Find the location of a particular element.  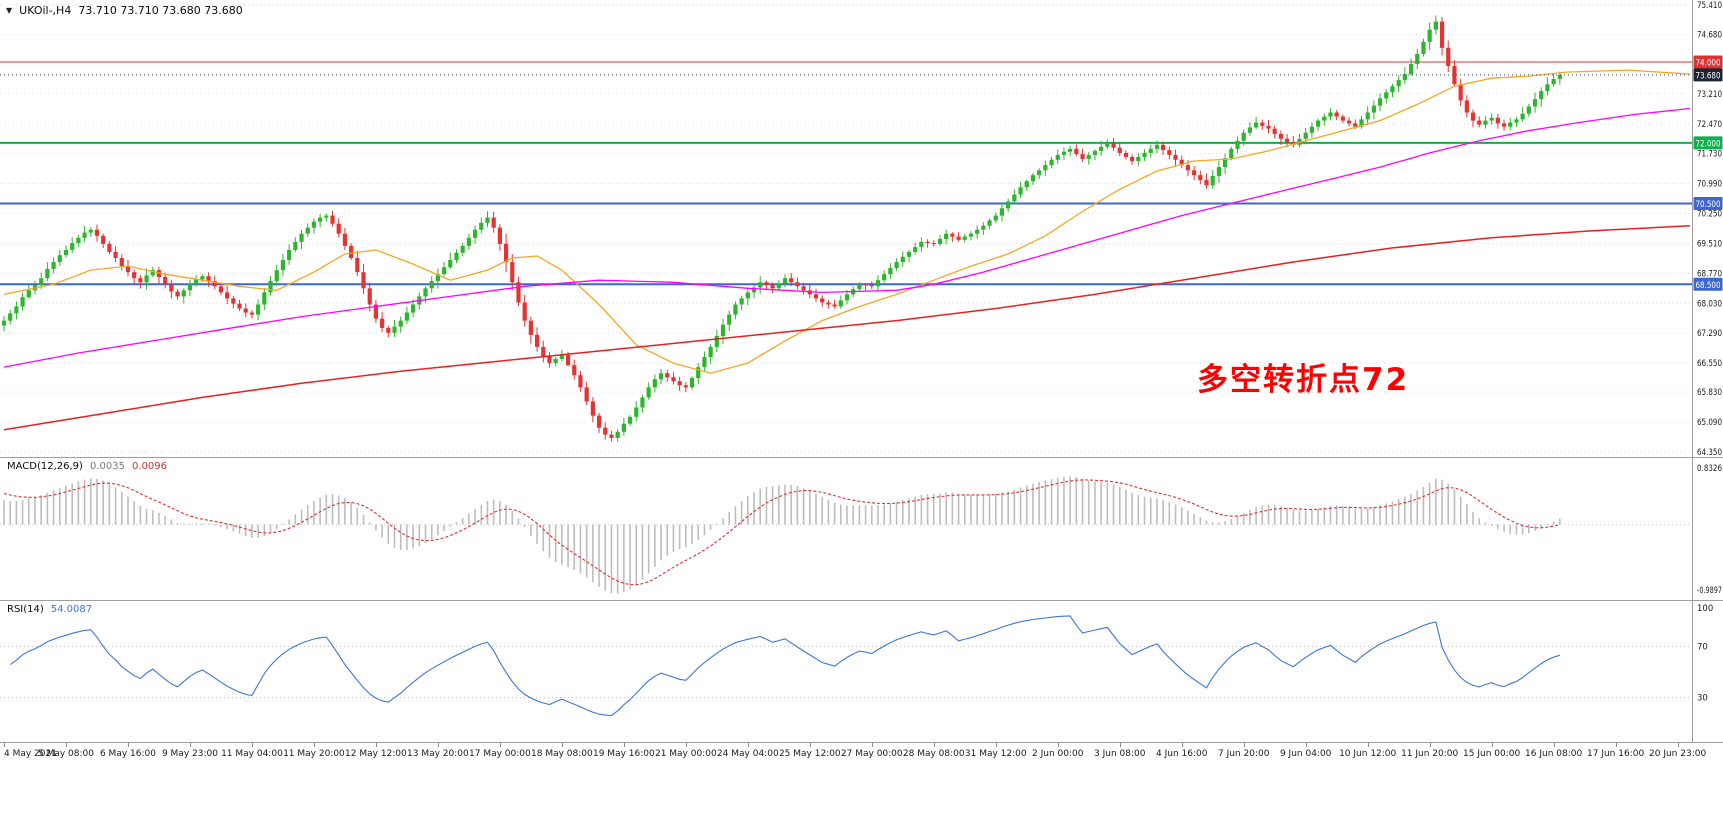

time-axis-label: 13 May 20:00 is located at coordinates (438, 754).